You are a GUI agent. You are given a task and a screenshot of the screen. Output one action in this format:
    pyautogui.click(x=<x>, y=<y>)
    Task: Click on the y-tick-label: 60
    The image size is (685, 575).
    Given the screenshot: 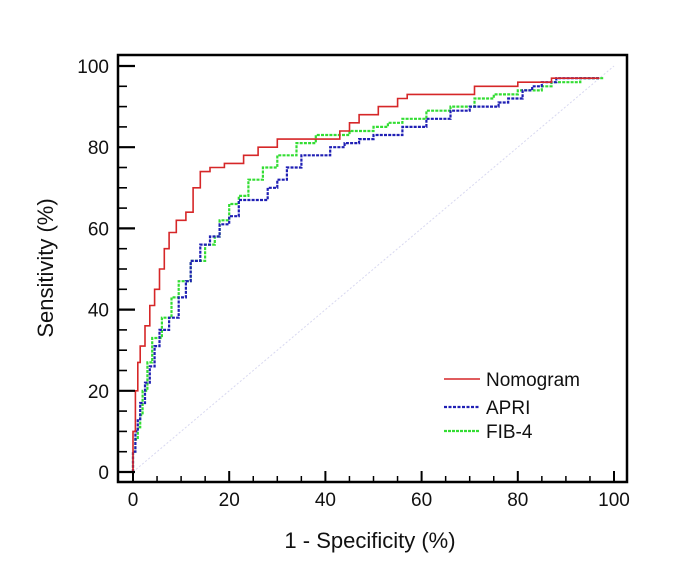 What is the action you would take?
    pyautogui.click(x=98, y=229)
    